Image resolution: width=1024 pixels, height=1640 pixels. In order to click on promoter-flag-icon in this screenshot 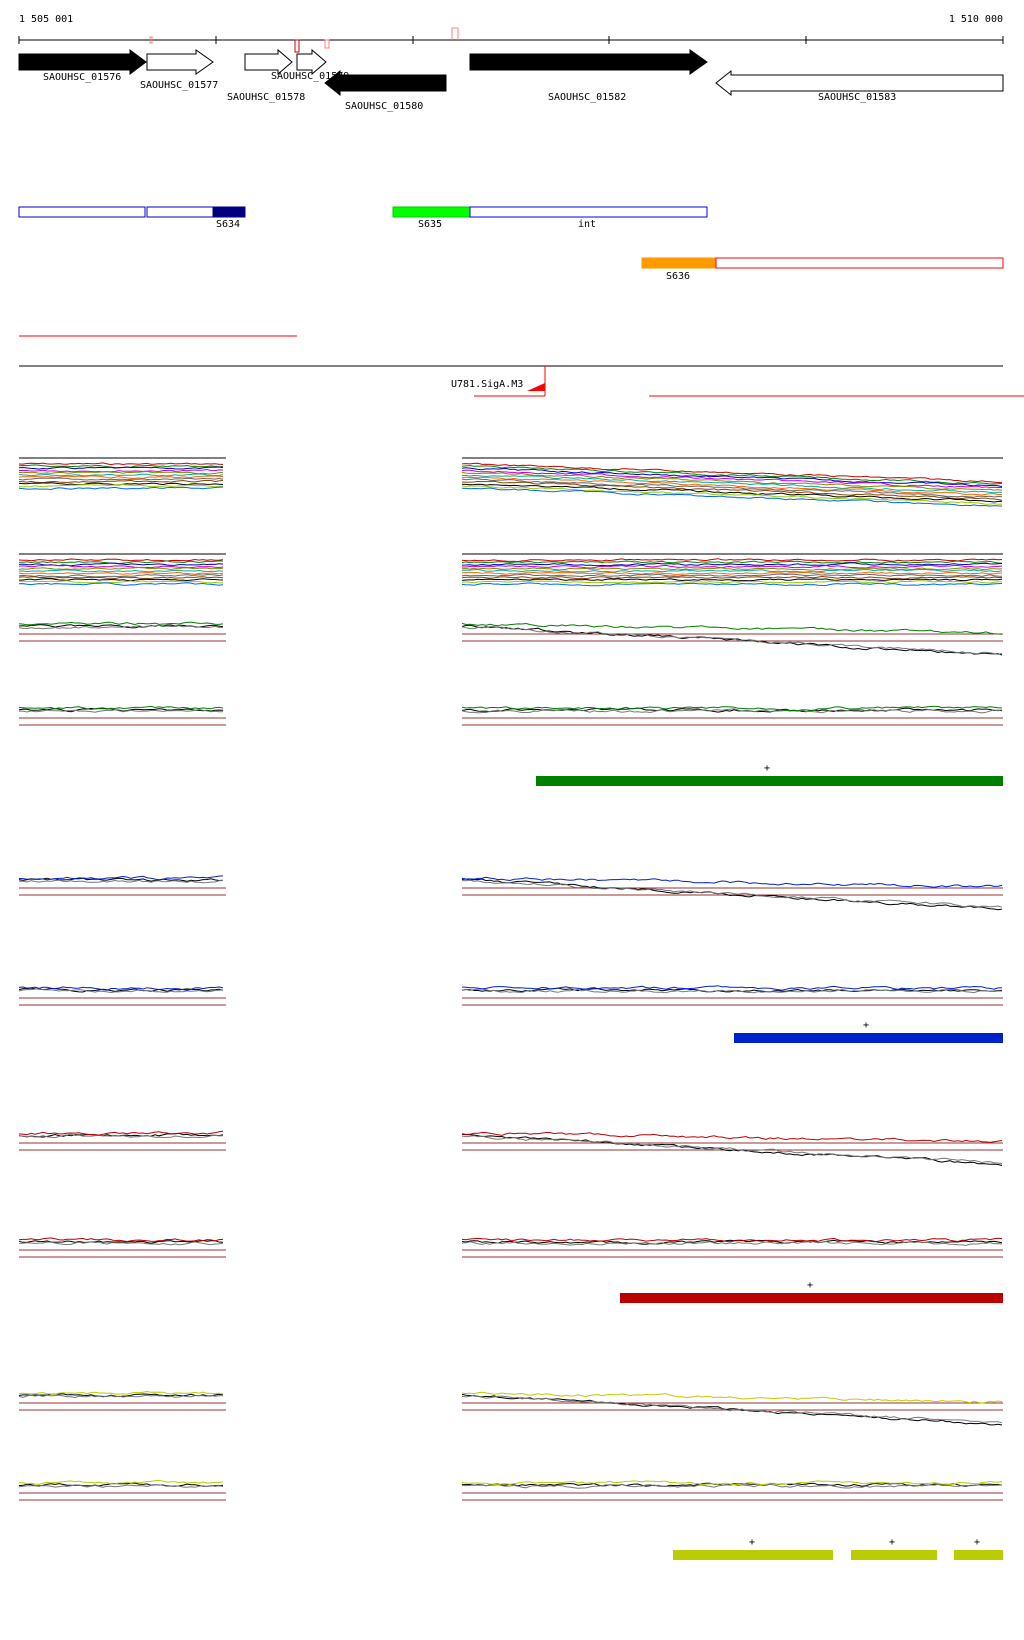, I will do `click(536, 387)`.